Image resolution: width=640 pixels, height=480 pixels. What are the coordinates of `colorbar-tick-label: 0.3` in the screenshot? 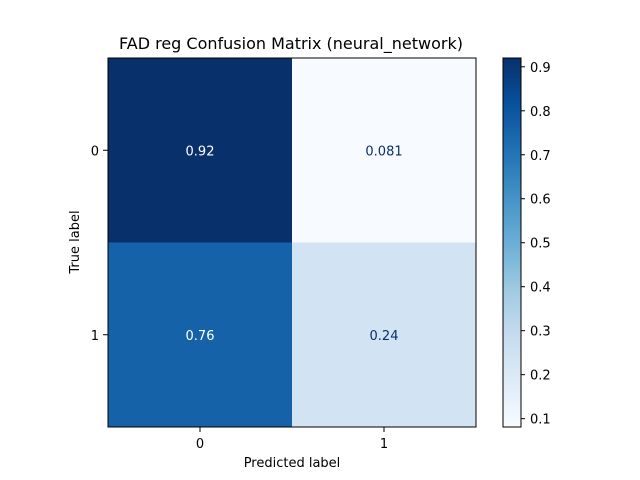 It's located at (540, 332).